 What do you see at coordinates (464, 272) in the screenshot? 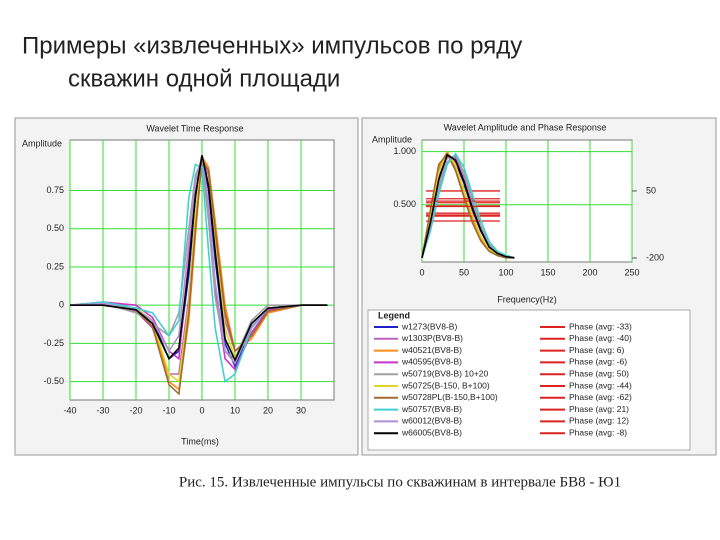
I see `x-tick-label: 50` at bounding box center [464, 272].